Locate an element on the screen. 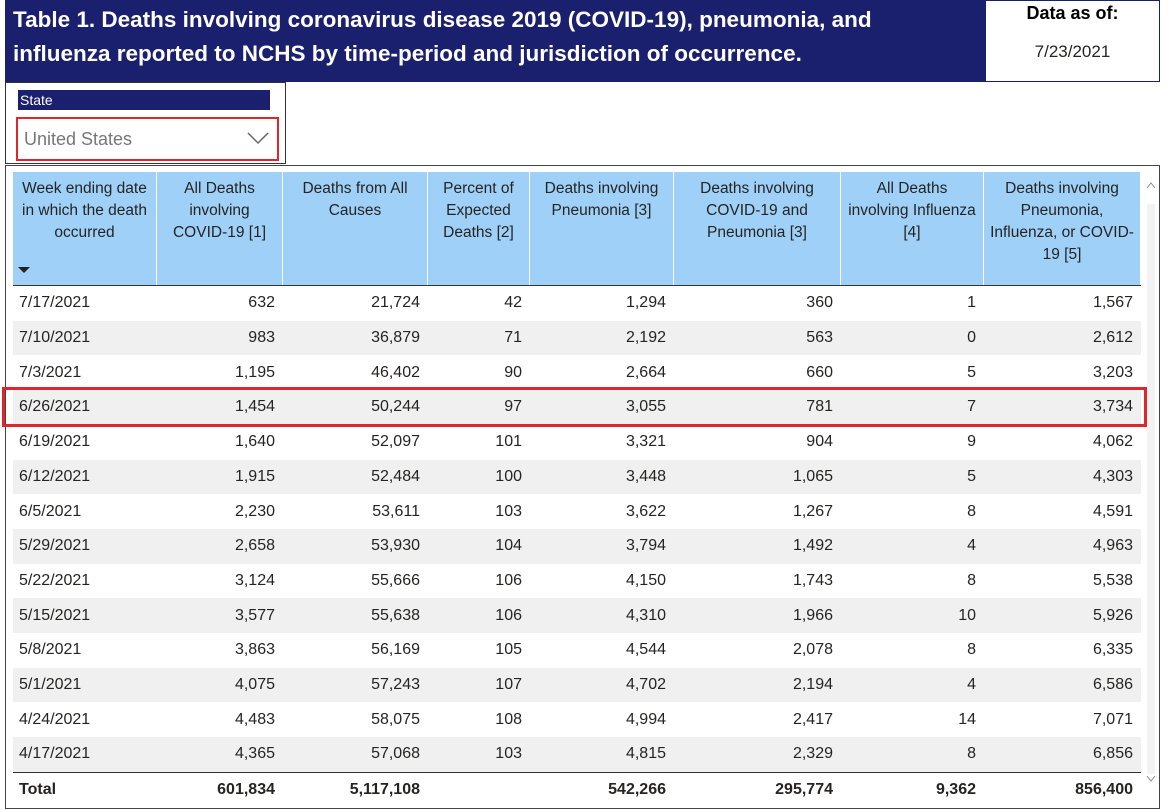 The width and height of the screenshot is (1170, 810). table-cell: 4,815 is located at coordinates (645, 754).